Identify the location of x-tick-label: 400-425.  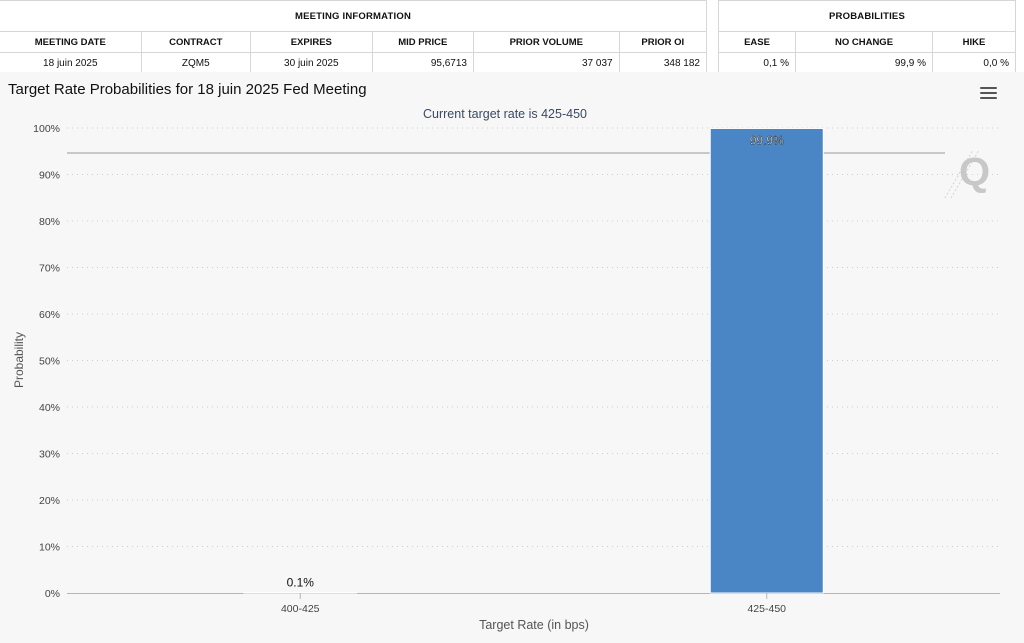
(300, 609).